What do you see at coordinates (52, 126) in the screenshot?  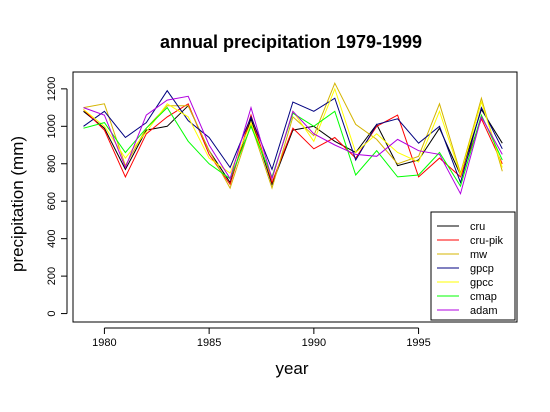 I see `y-tick-label: 1000` at bounding box center [52, 126].